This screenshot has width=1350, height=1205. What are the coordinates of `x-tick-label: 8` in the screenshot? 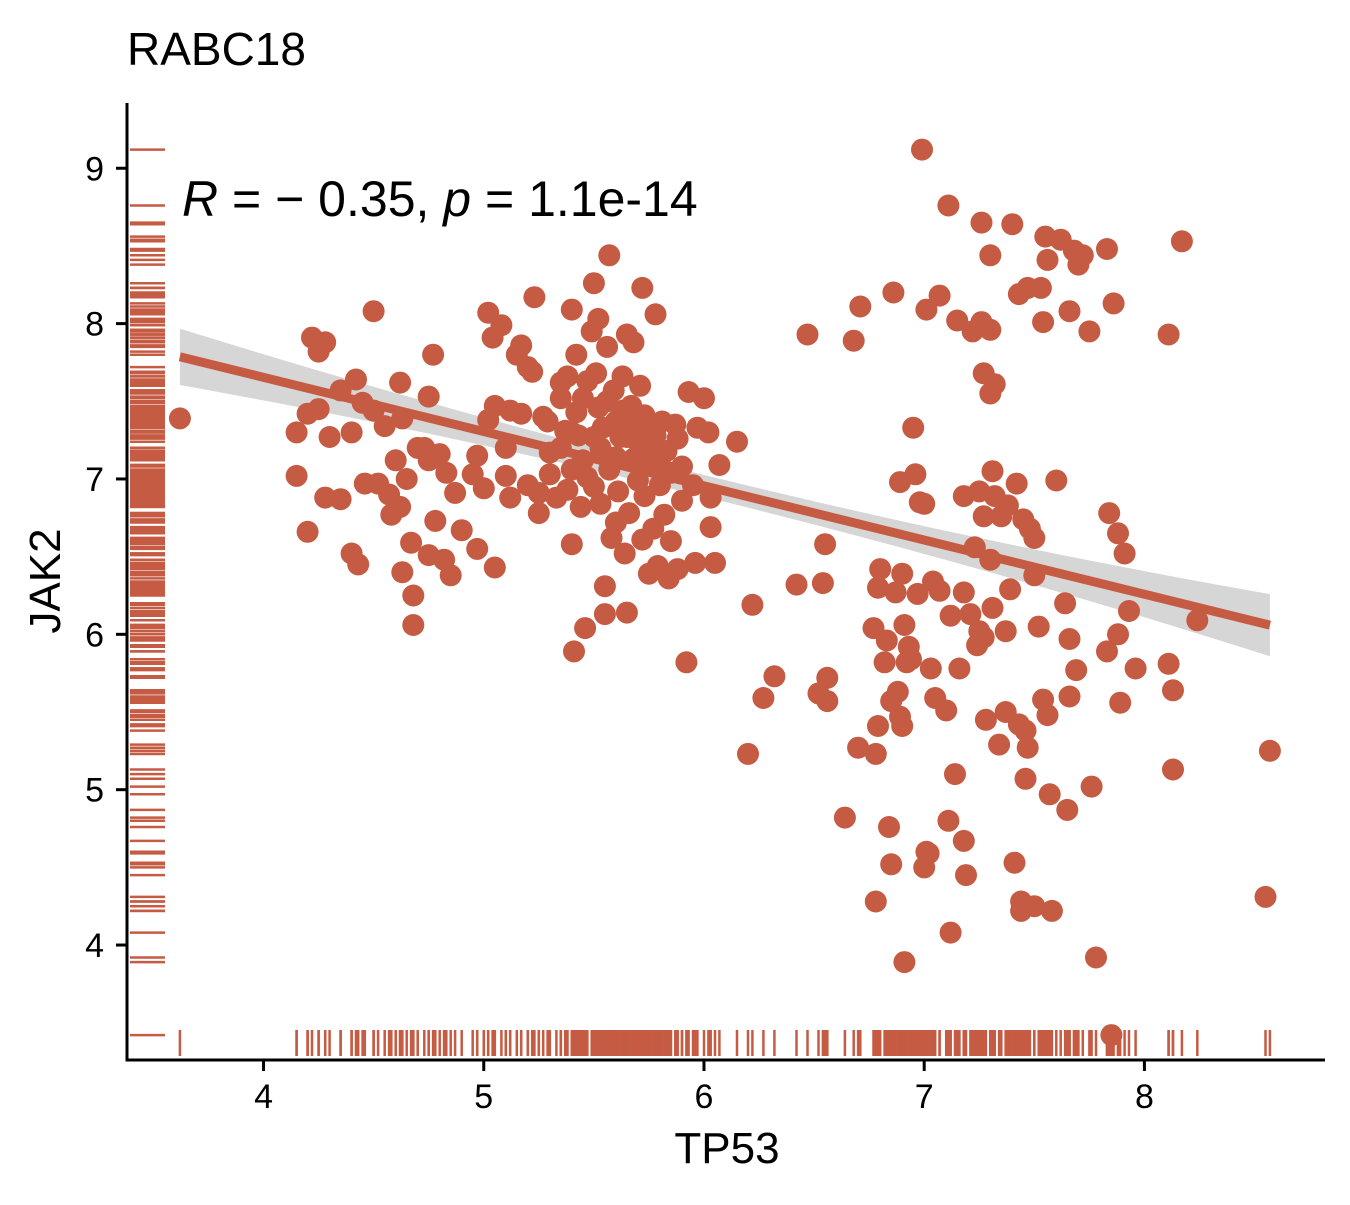 It's located at (1144, 1097).